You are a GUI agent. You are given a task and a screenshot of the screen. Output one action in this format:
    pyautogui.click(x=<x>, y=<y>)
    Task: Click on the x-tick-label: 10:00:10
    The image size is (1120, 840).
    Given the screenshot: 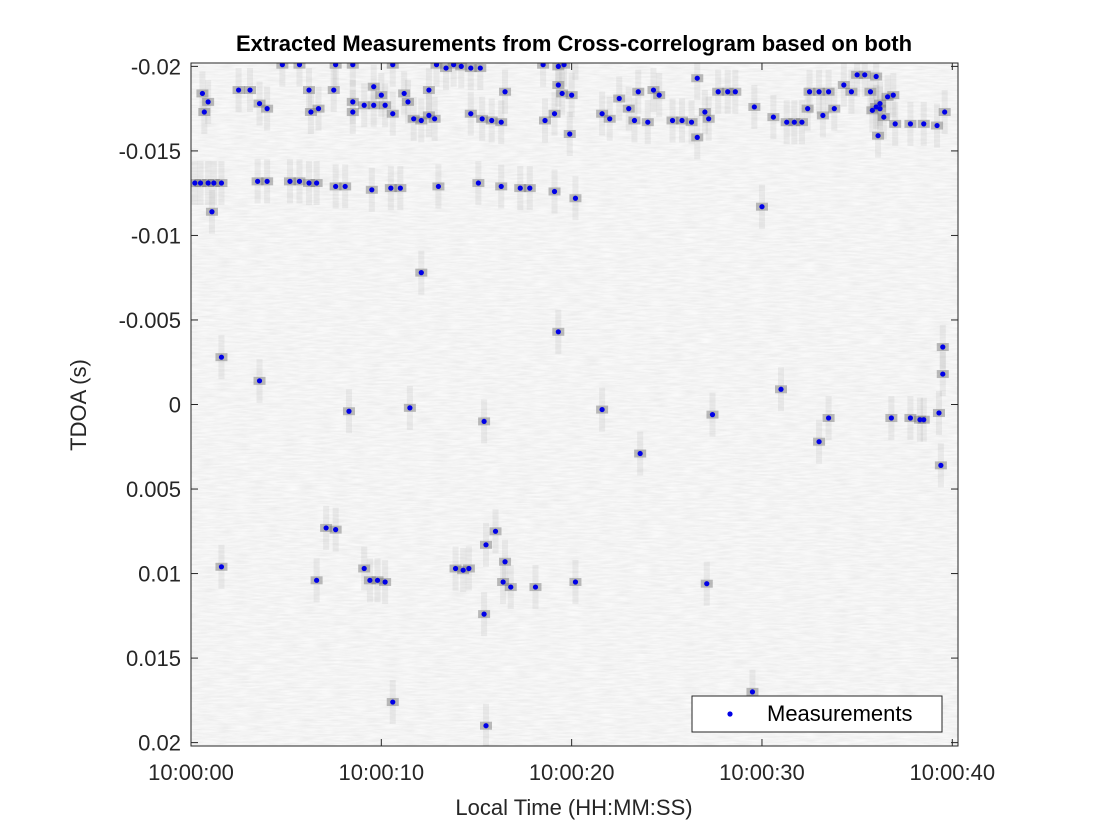 What is the action you would take?
    pyautogui.click(x=382, y=772)
    